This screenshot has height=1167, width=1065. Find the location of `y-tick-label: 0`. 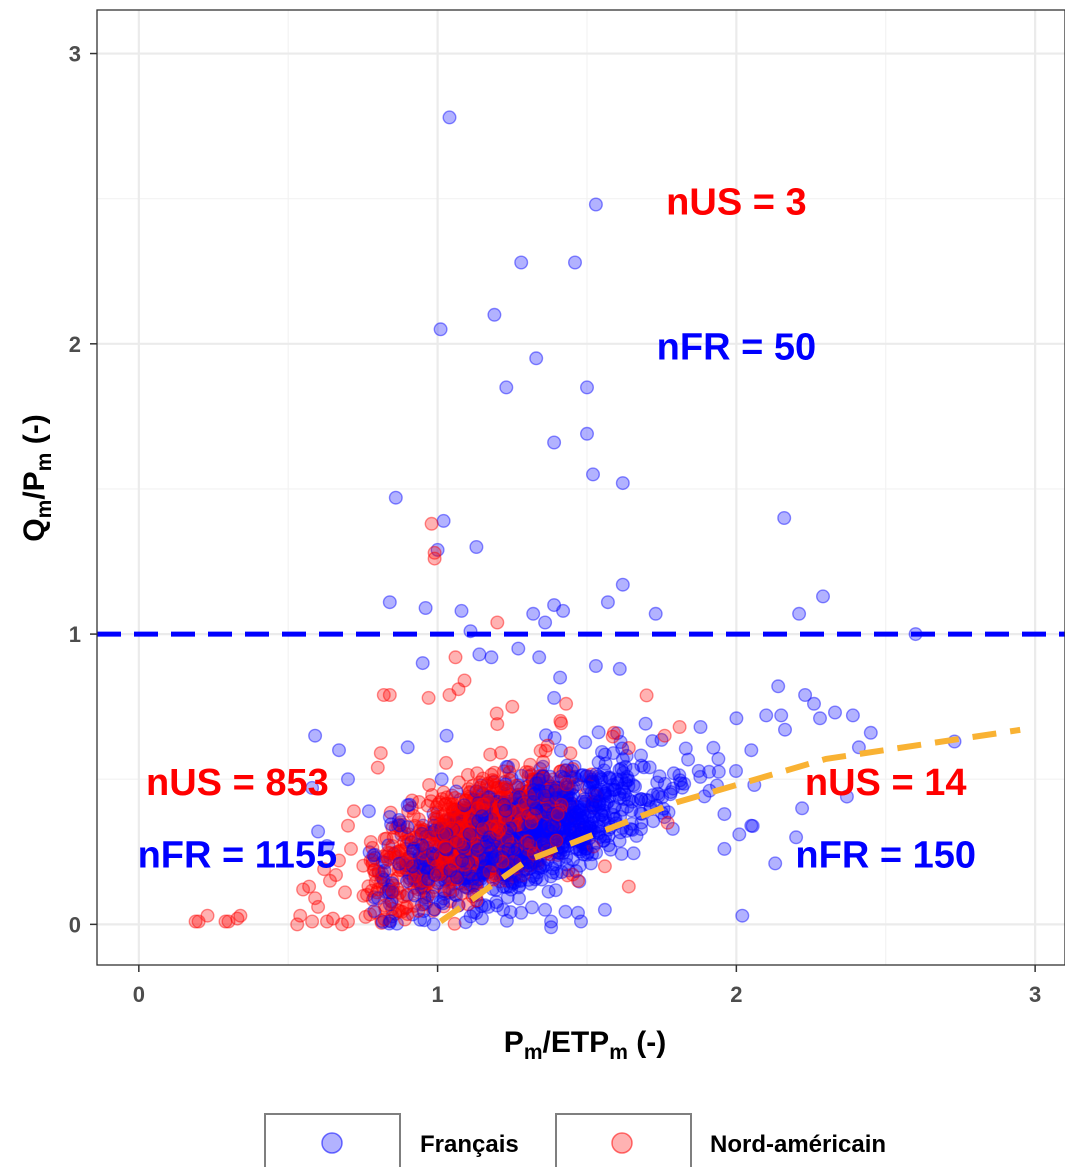

y-tick-label: 0 is located at coordinates (75, 924).